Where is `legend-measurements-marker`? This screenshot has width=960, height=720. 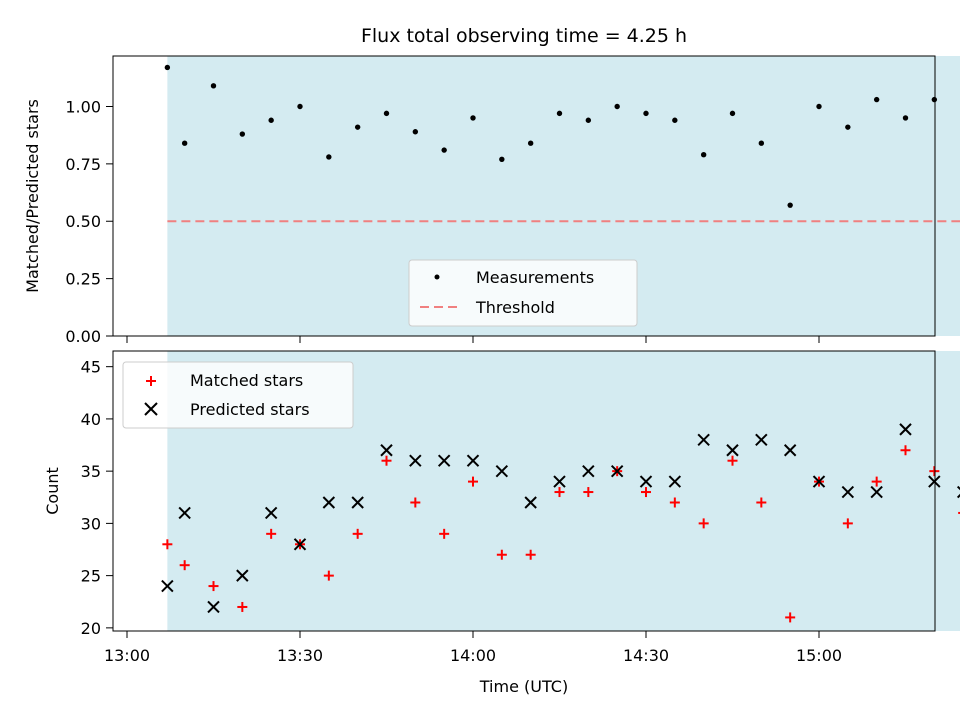
legend-measurements-marker is located at coordinates (437, 277).